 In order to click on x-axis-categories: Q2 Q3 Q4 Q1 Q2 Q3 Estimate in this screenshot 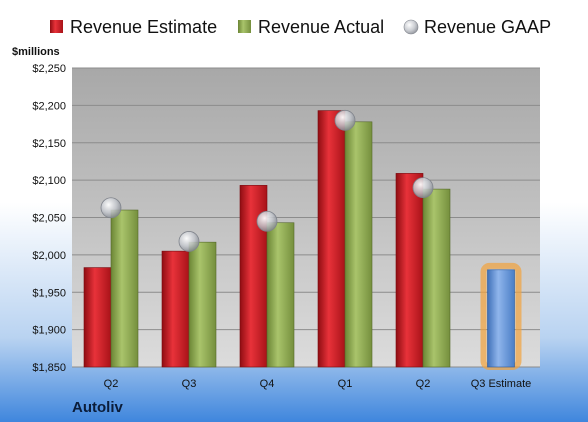, I will do `click(318, 384)`.